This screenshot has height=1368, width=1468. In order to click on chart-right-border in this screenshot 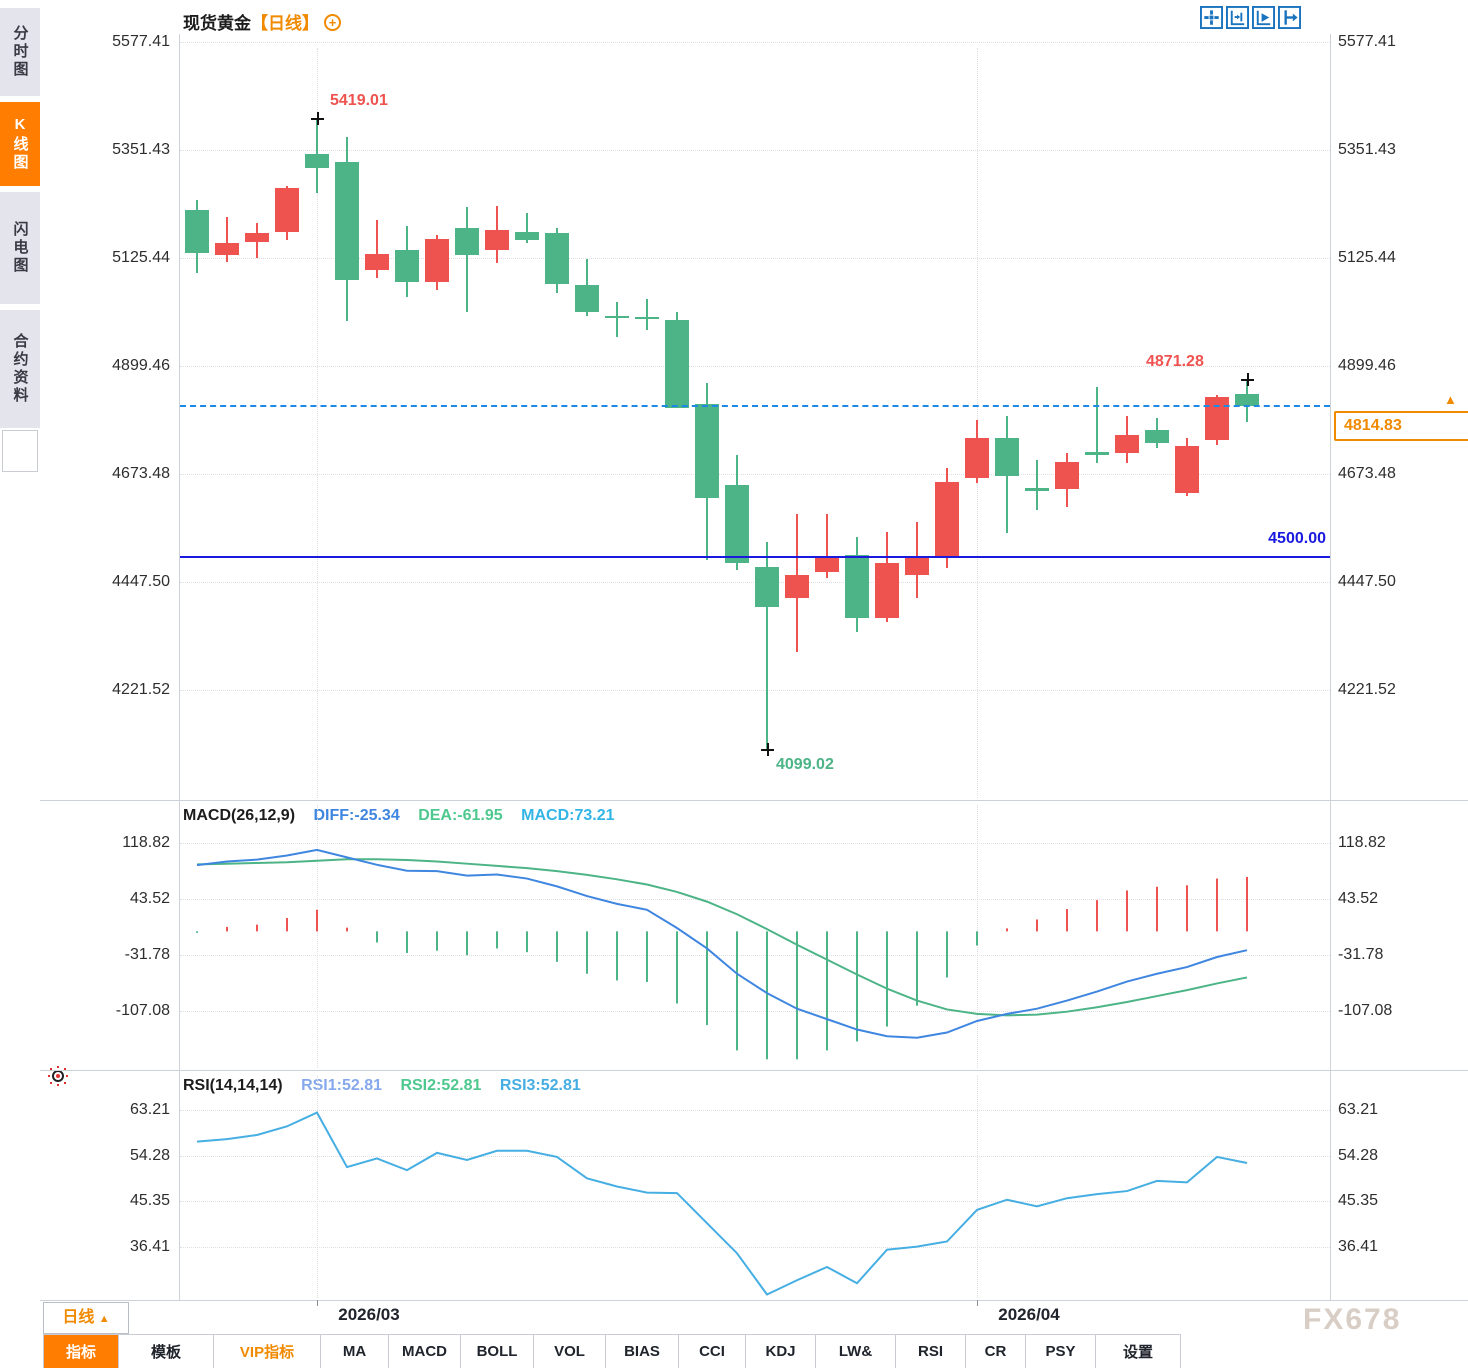, I will do `click(1330, 667)`.